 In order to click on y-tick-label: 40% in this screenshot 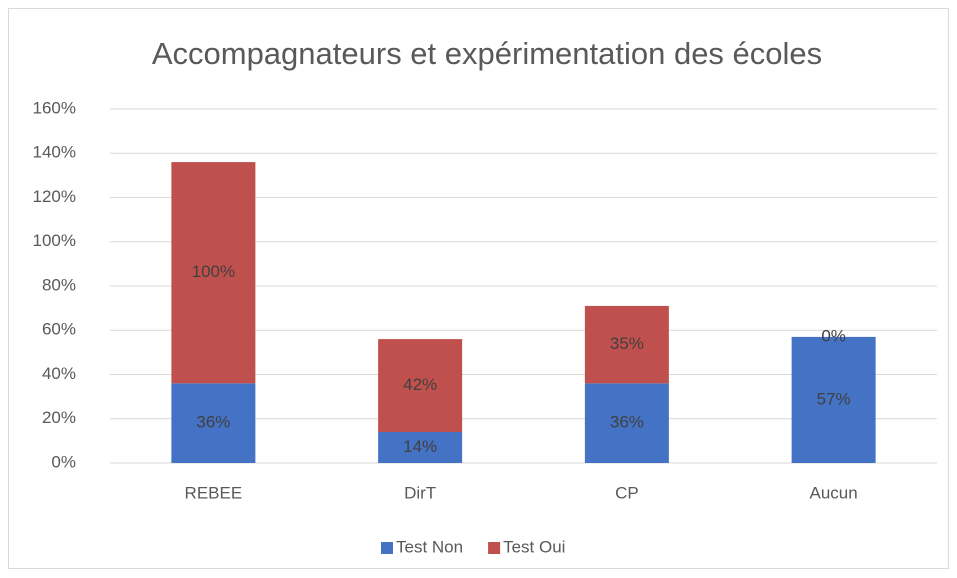, I will do `click(59, 373)`.